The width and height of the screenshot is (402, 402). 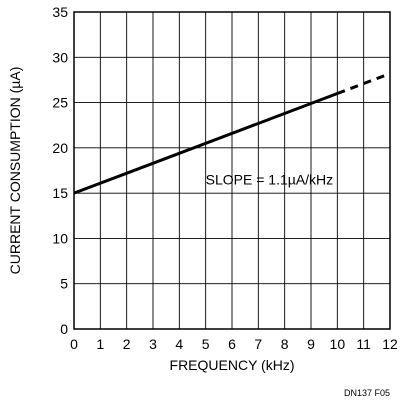 I want to click on y-axis-title: CURRENT CONSUMPTION (µA), so click(x=15, y=171).